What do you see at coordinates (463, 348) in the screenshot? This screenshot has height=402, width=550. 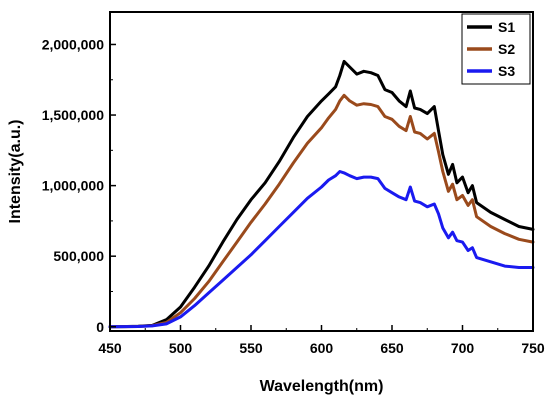 I see `x-tick-label: 700` at bounding box center [463, 348].